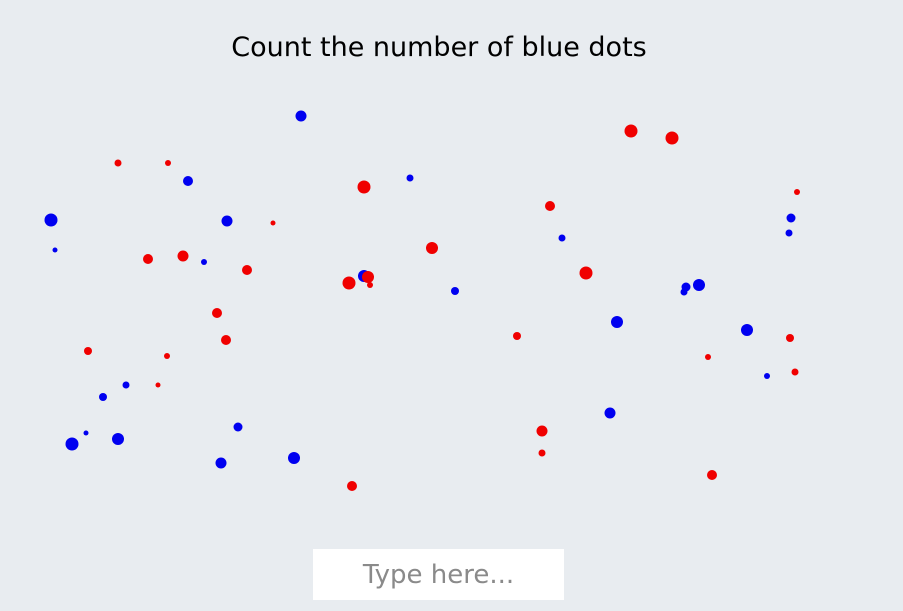 The height and width of the screenshot is (611, 903). Describe the element at coordinates (439, 47) in the screenshot. I see `task-prompt: Count the number of blue dots` at that location.